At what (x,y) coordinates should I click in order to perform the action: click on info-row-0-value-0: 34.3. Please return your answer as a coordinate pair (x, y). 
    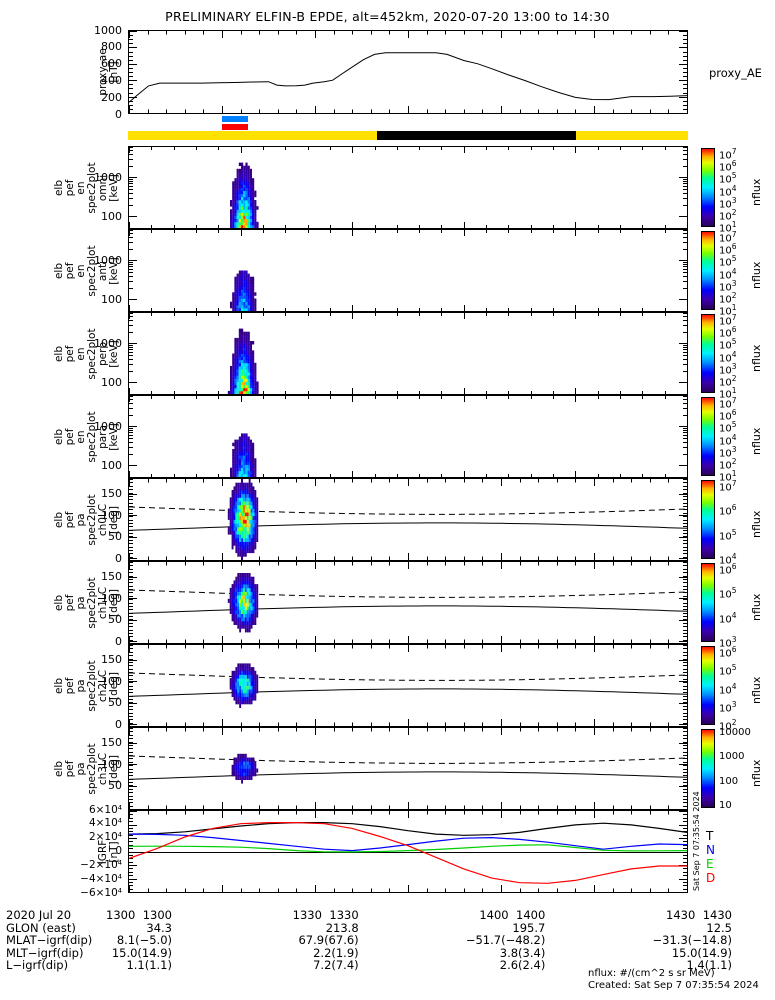
    Looking at the image, I should click on (159, 927).